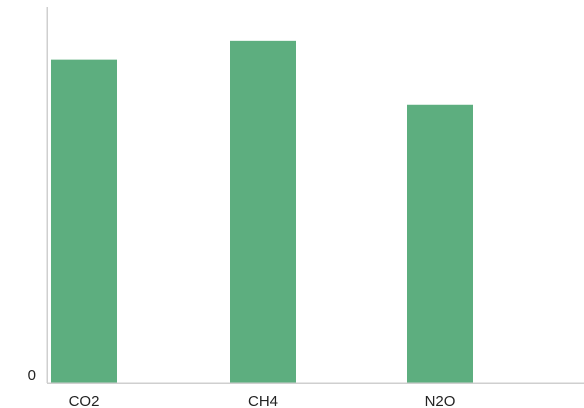 Image resolution: width=584 pixels, height=408 pixels. I want to click on x-tick-labels: CO2 CH4 N2O, so click(262, 400).